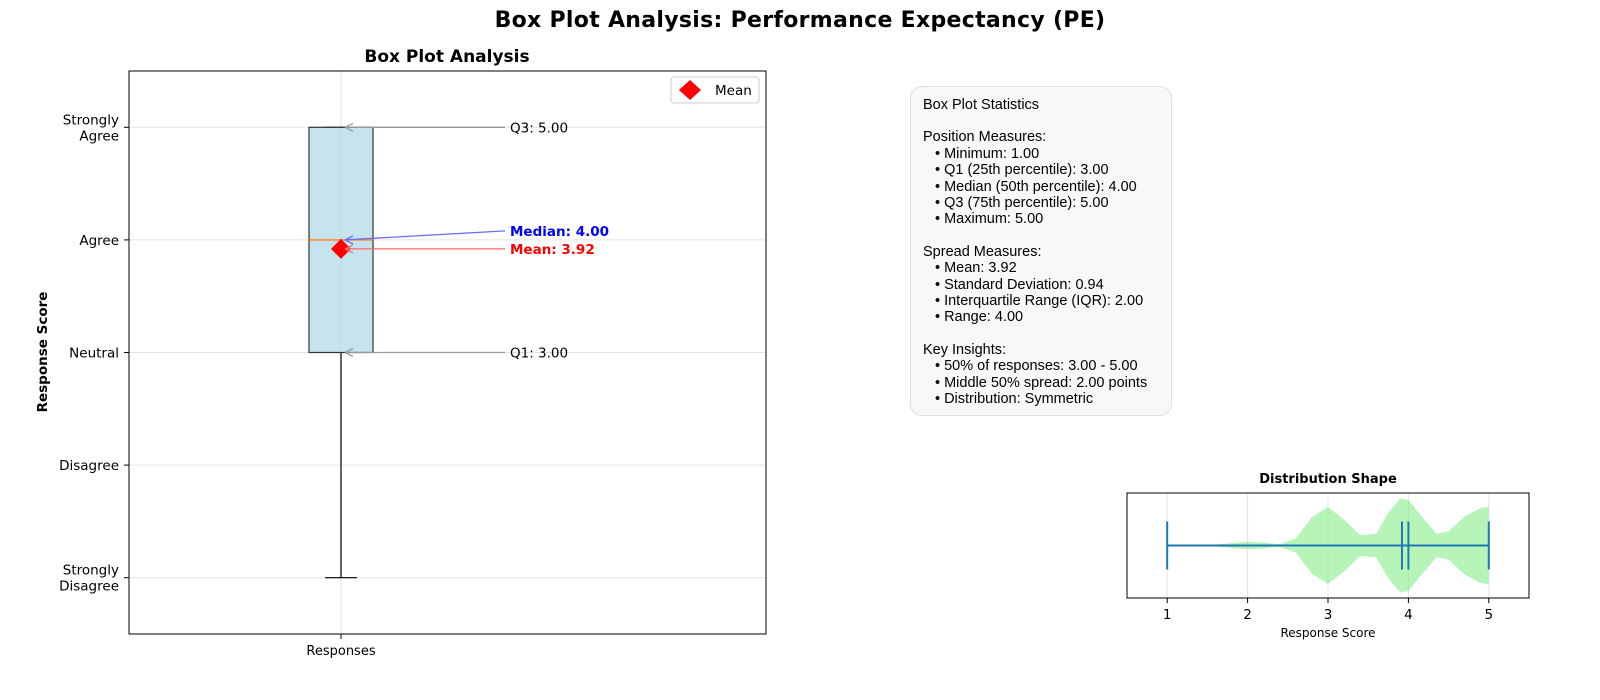 This screenshot has width=1600, height=700. What do you see at coordinates (981, 105) in the screenshot?
I see `statistics-title: Box Plot Statistics` at bounding box center [981, 105].